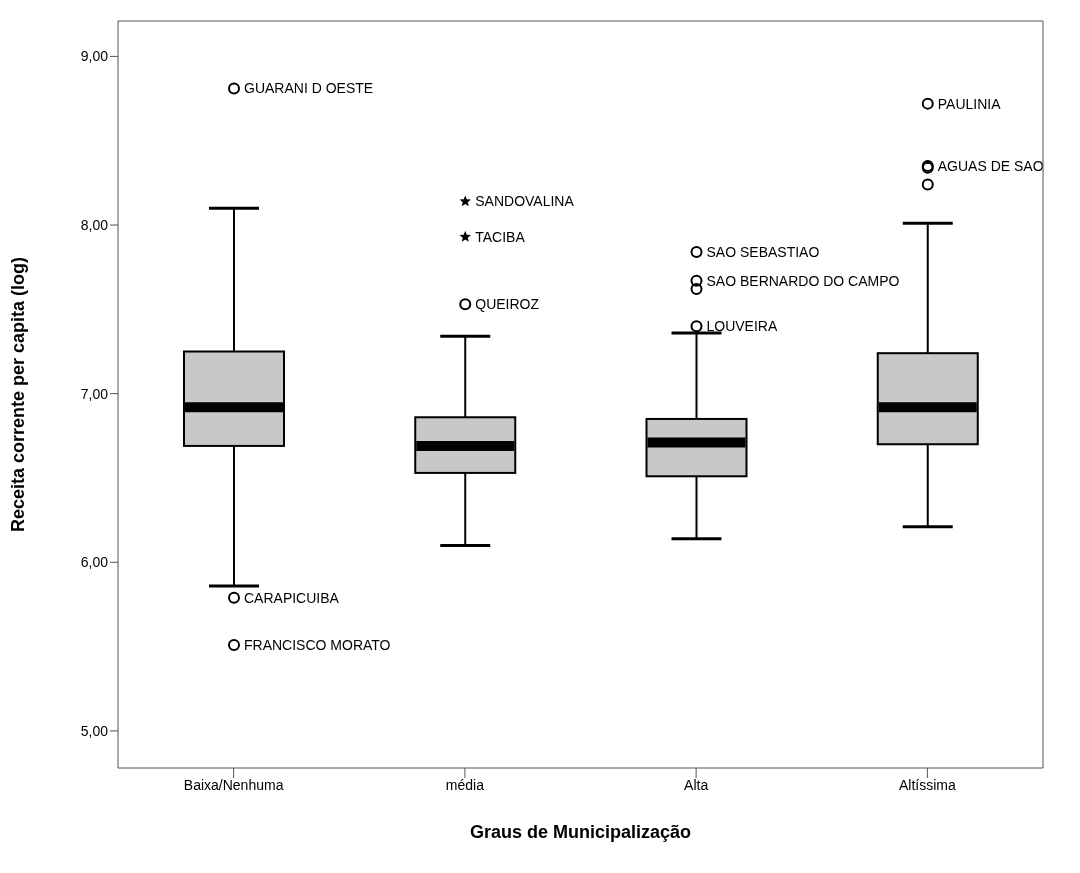  Describe the element at coordinates (580, 832) in the screenshot. I see `x-axis-title: Graus de Municipalização` at that location.